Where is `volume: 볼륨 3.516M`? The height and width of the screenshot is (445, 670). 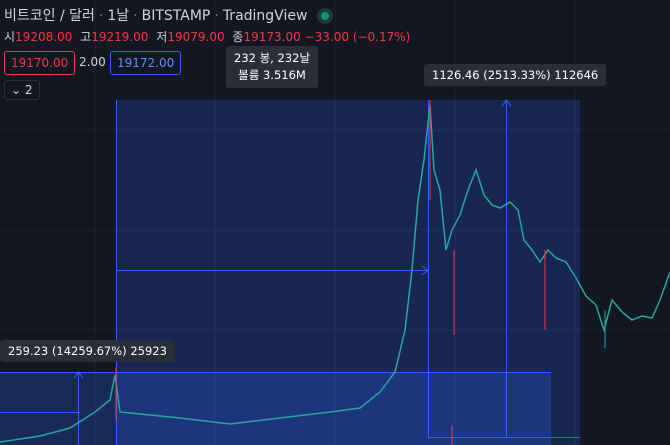
volume: 볼륨 3.516M is located at coordinates (272, 75).